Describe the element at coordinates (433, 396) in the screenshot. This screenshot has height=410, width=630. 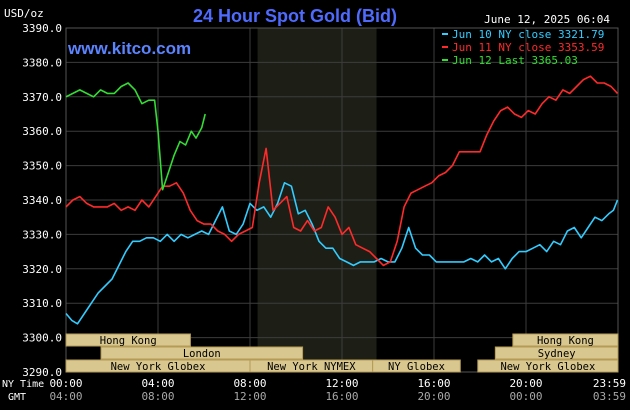
I see `x-tick-label-gmt: 20:00` at that location.